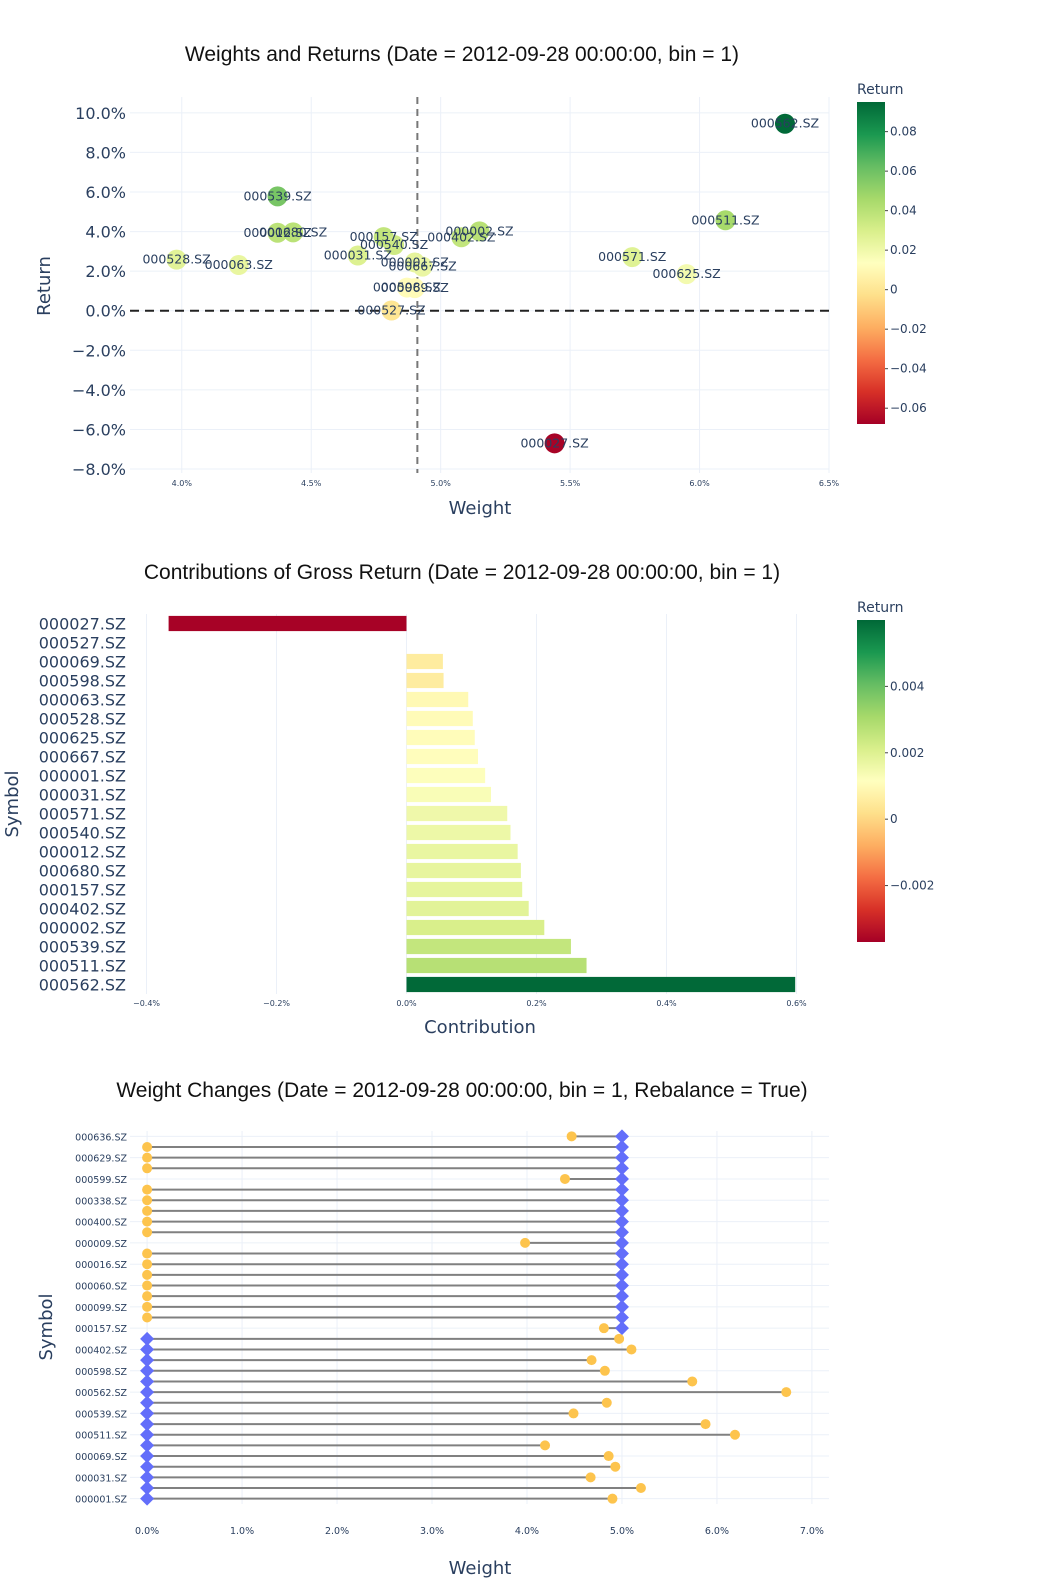  Describe the element at coordinates (406, 1003) in the screenshot. I see `contribution-x-tick: 0.0%` at that location.